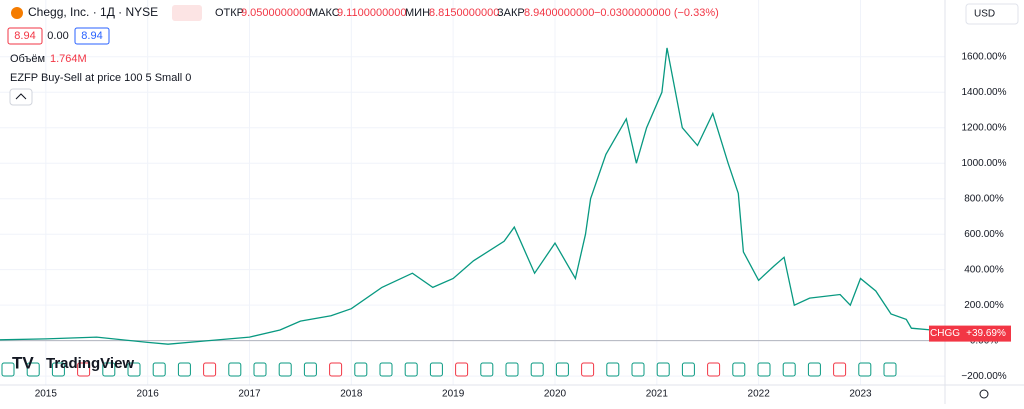  What do you see at coordinates (983, 127) in the screenshot?
I see `y-tick-label: 1200.00%` at bounding box center [983, 127].